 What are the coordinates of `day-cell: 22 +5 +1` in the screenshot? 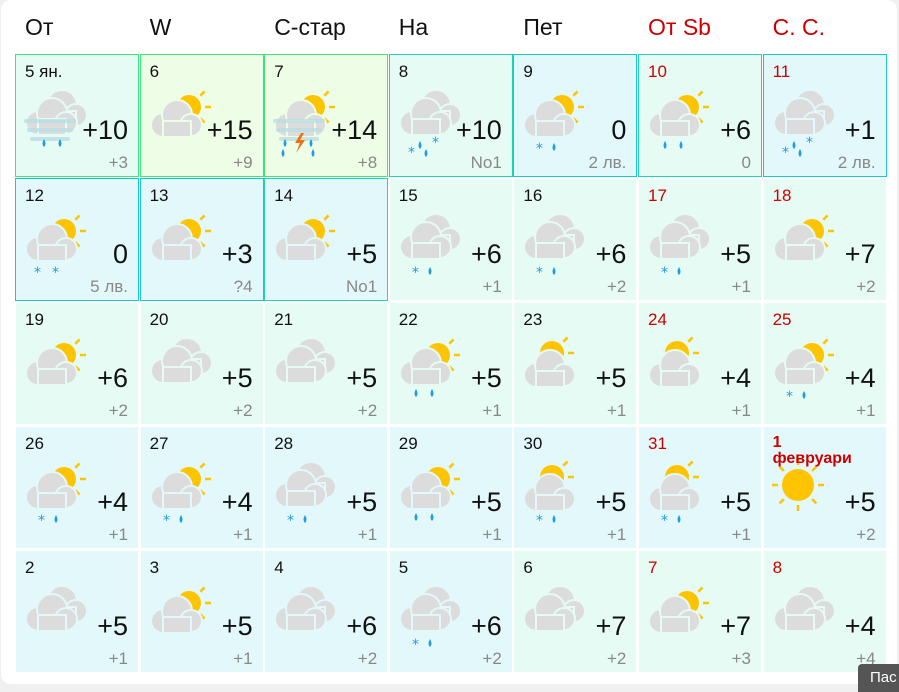 It's located at (450, 363).